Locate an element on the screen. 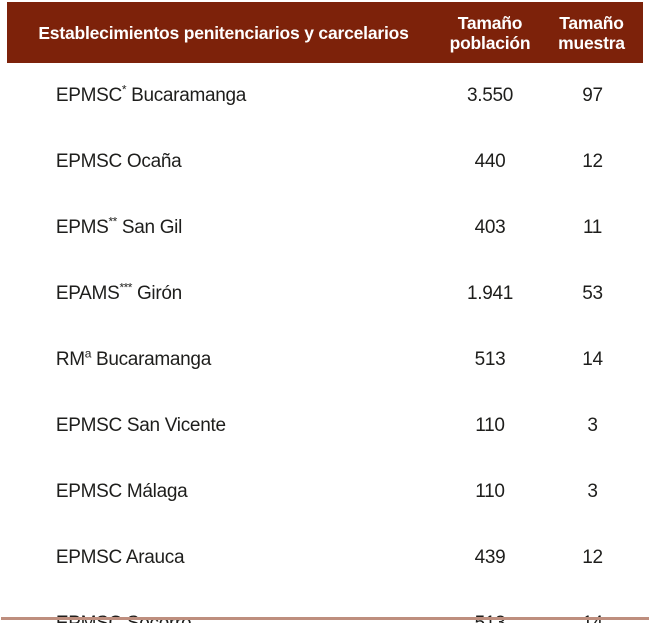 The height and width of the screenshot is (623, 650). header-tamano-muestra-line2: muestra is located at coordinates (591, 42).